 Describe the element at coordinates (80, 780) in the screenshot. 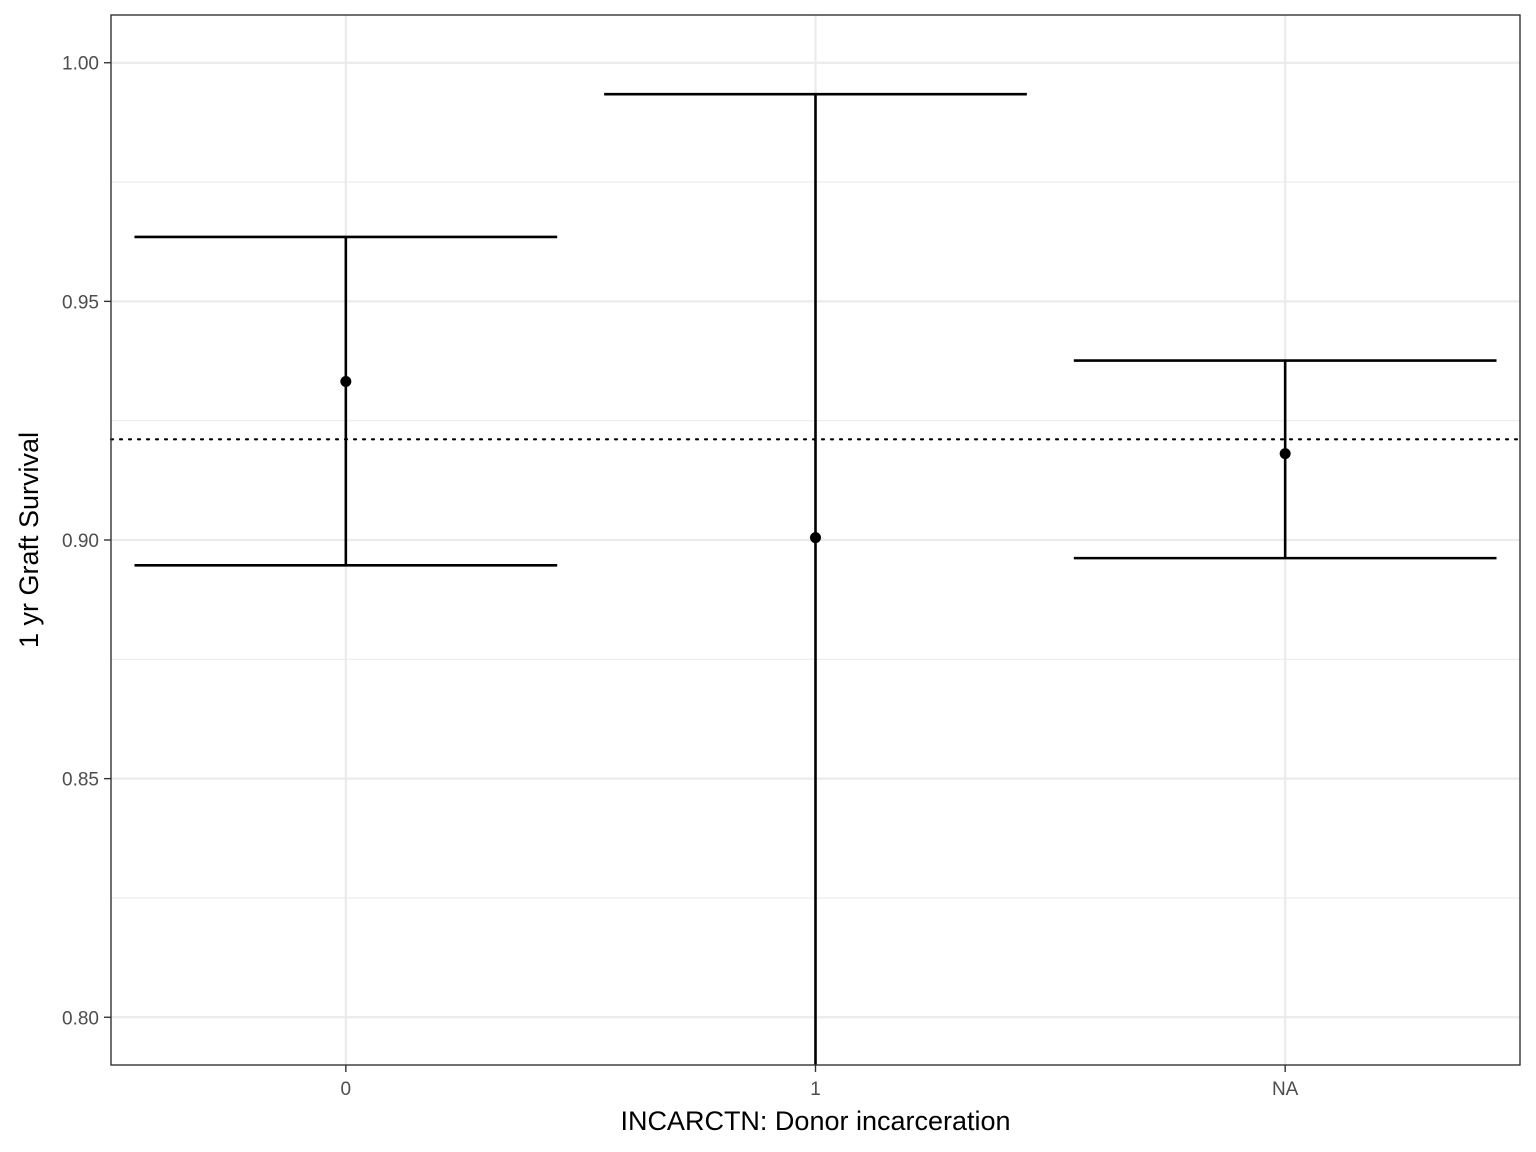

I see `y-tick-label: 0.85` at that location.